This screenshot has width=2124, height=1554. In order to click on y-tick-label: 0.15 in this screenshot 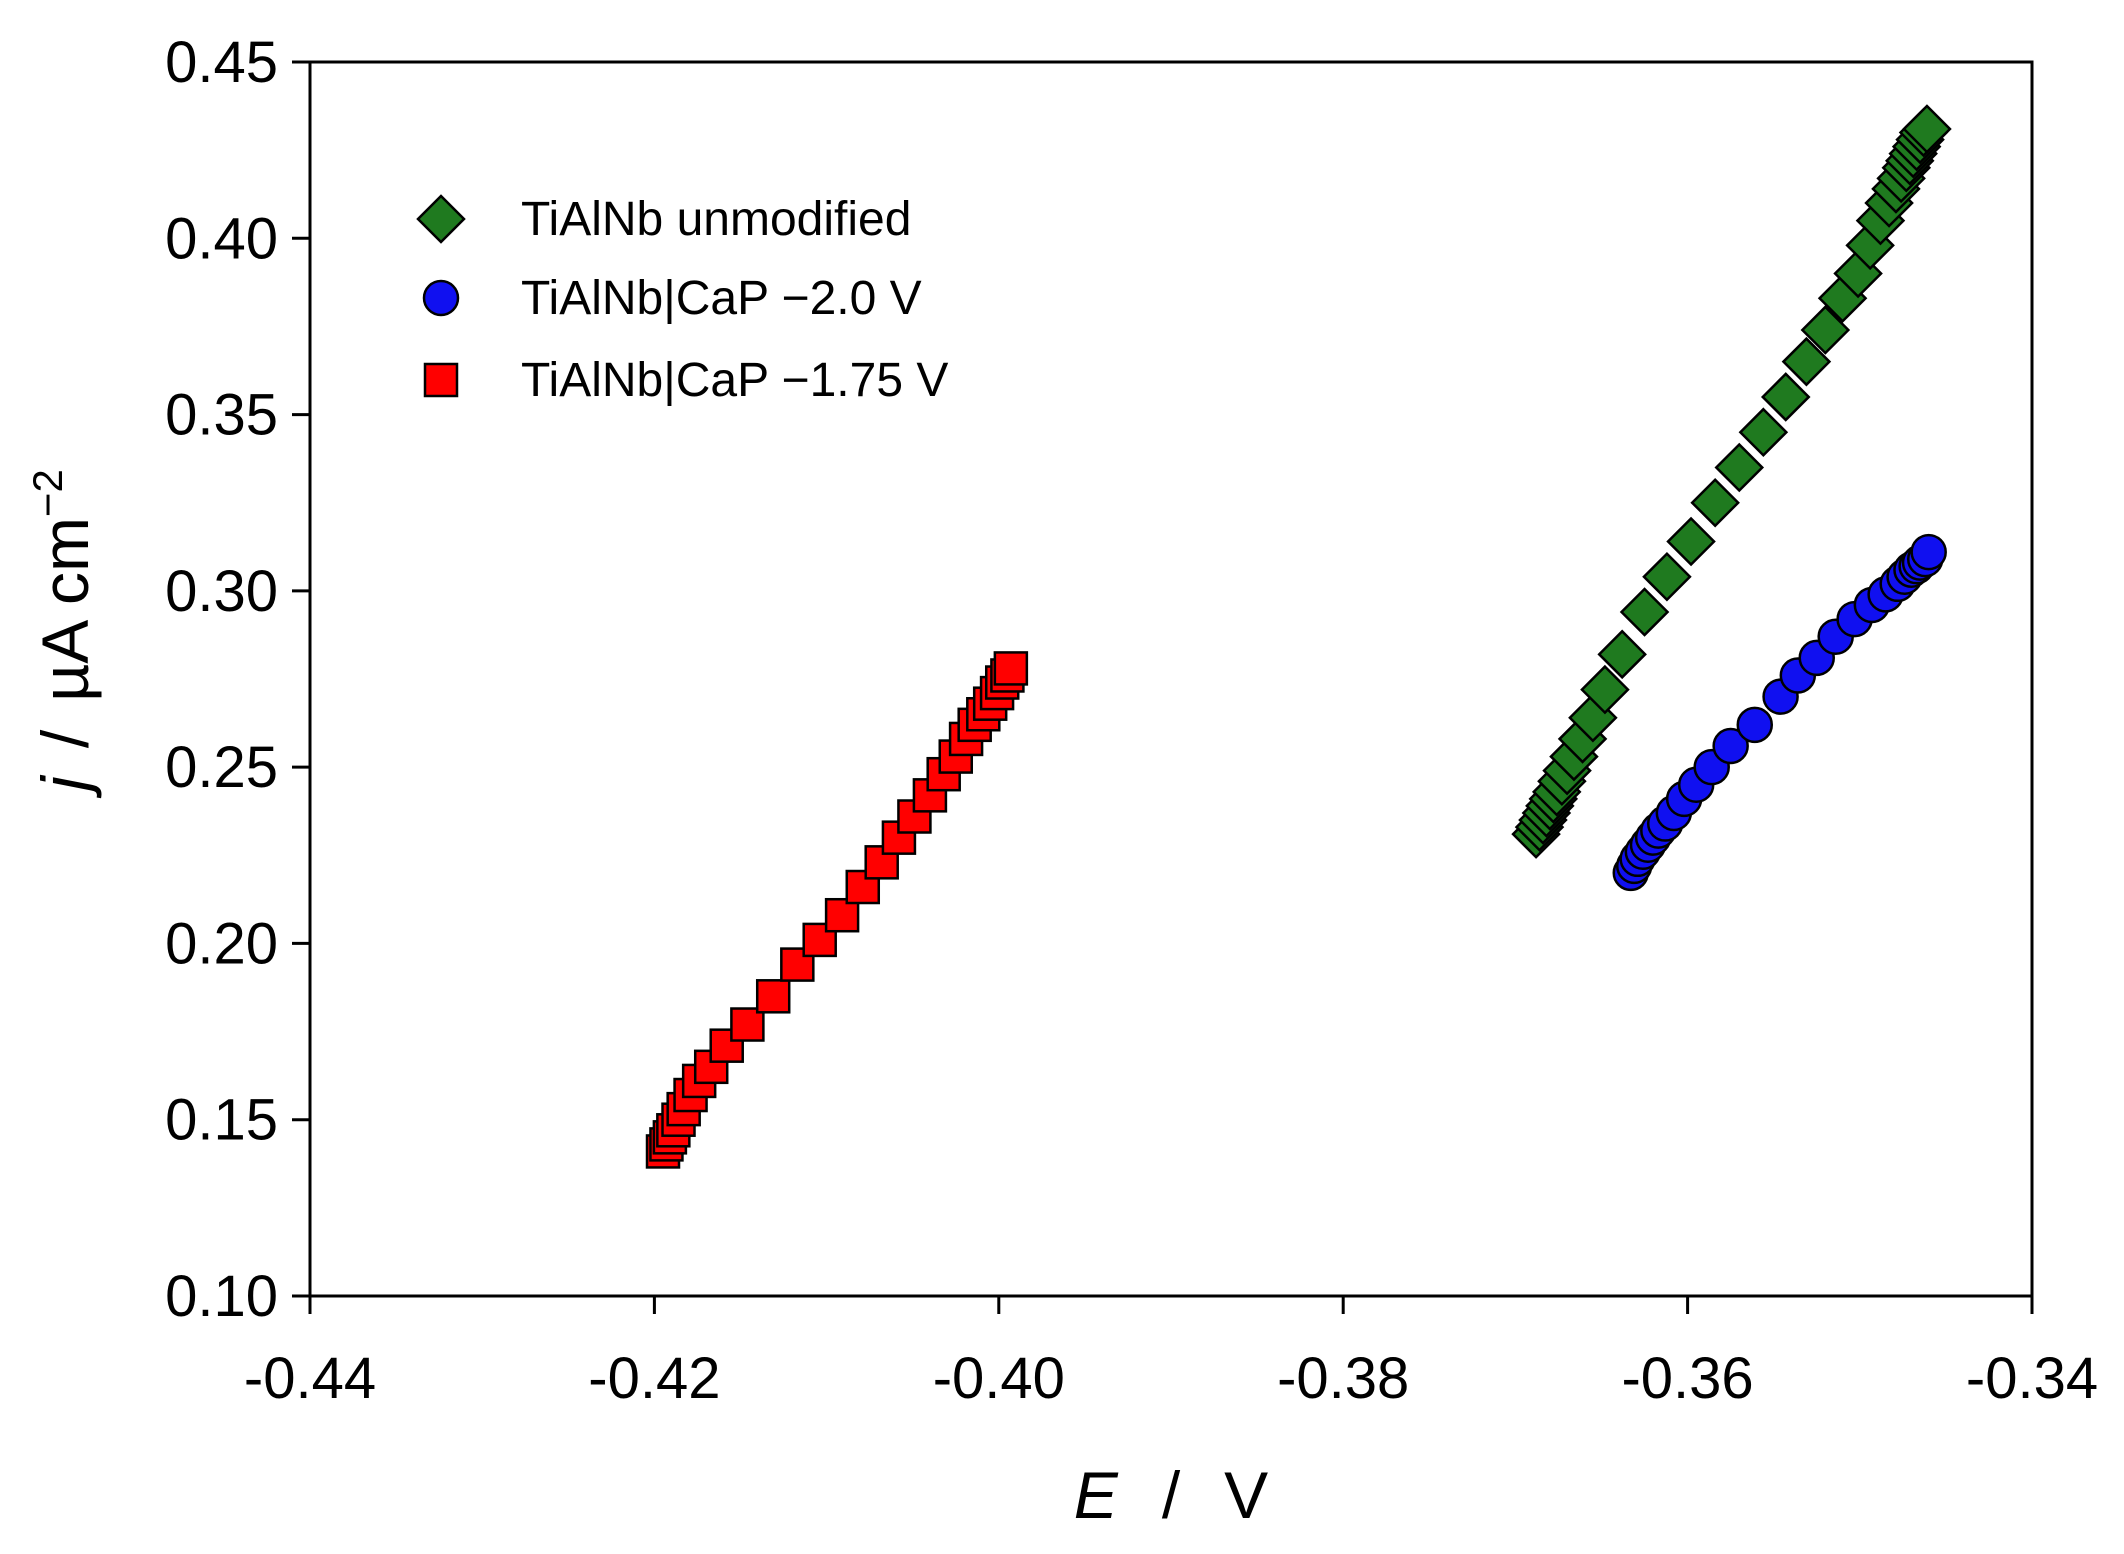, I will do `click(221, 1120)`.